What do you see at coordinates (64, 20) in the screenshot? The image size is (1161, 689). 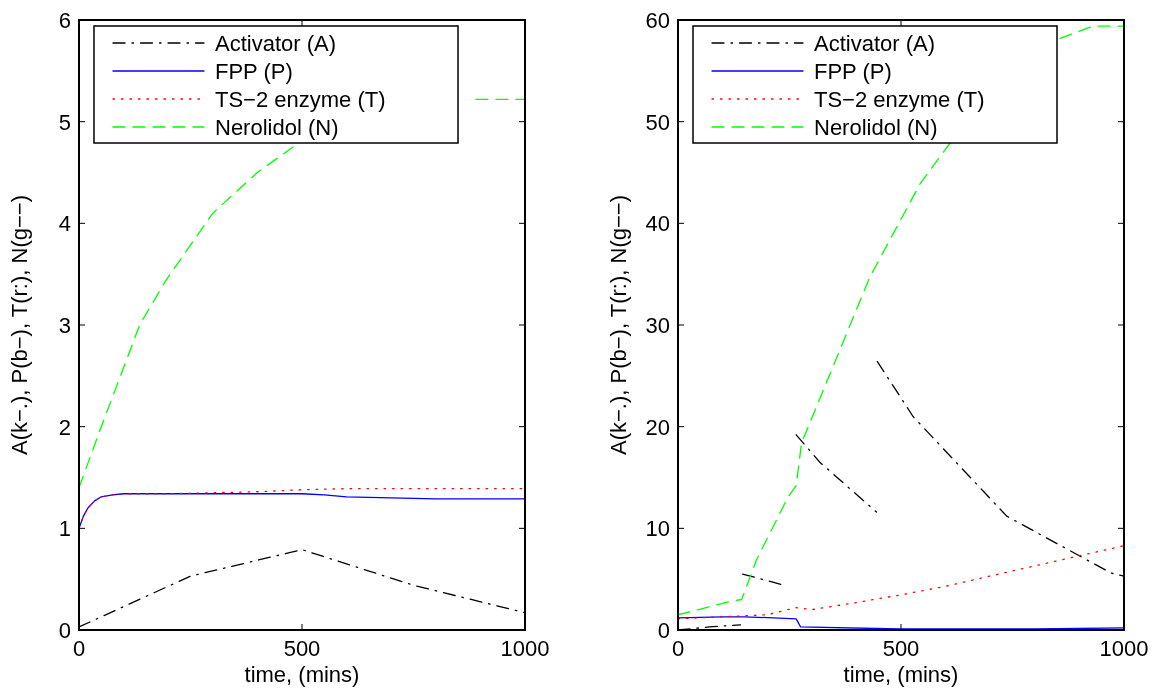 I see `y-tick-label: 6` at bounding box center [64, 20].